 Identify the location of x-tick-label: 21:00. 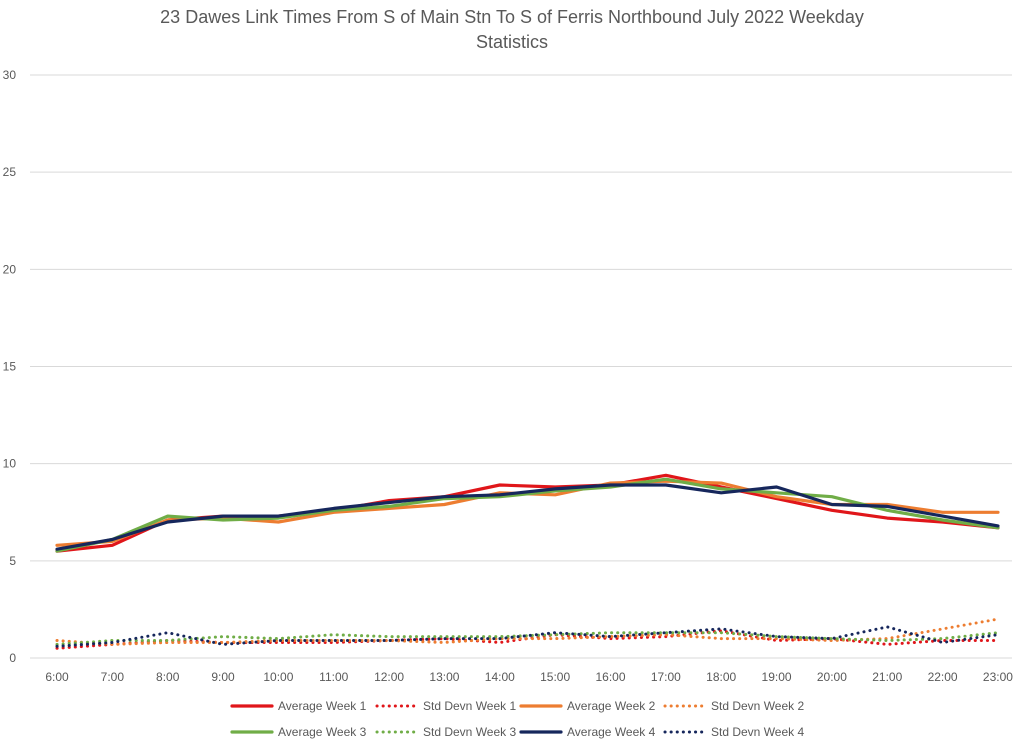
(887, 677).